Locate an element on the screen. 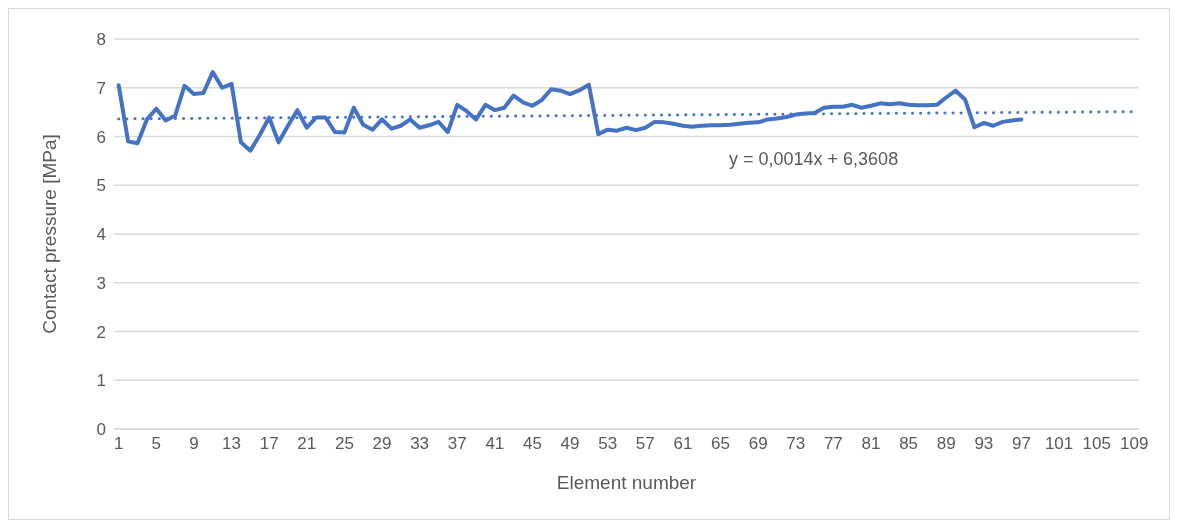 This screenshot has width=1177, height=527. x-tick-label: 21 is located at coordinates (307, 444).